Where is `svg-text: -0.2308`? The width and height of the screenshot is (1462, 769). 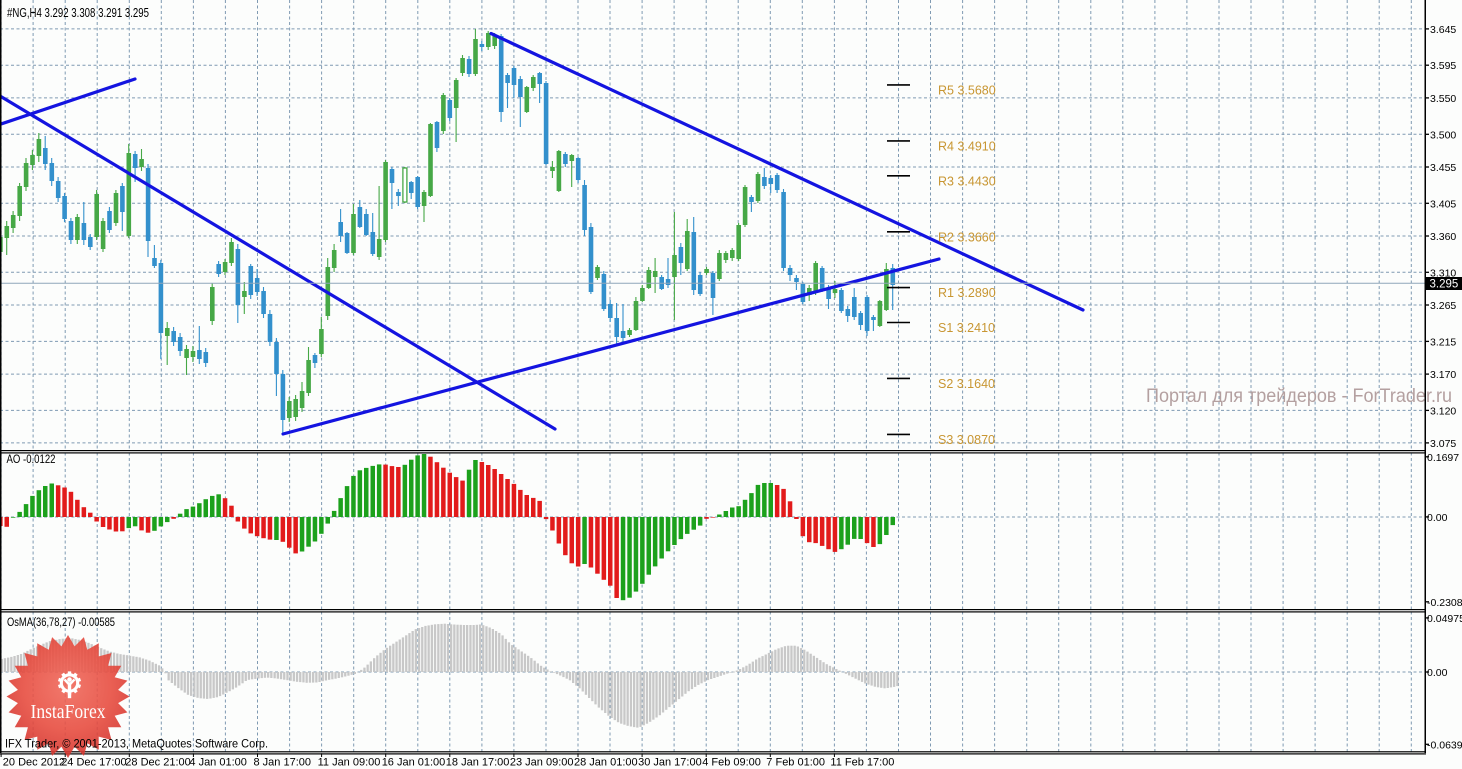 svg-text: -0.2308 is located at coordinates (1444, 603).